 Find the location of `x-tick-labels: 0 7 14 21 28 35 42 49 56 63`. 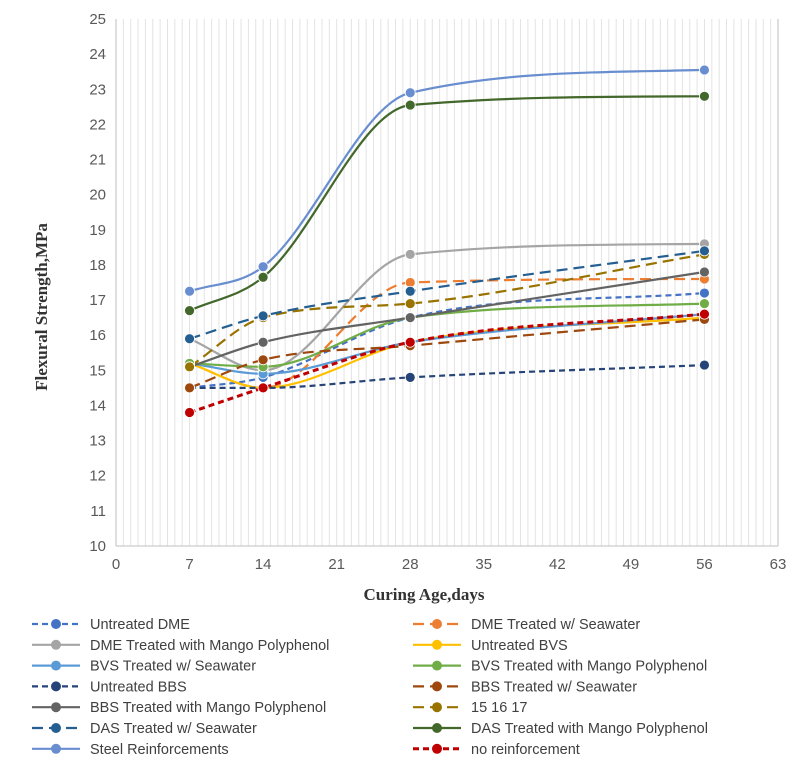

x-tick-labels: 0 7 14 21 28 35 42 49 56 63 is located at coordinates (449, 564).